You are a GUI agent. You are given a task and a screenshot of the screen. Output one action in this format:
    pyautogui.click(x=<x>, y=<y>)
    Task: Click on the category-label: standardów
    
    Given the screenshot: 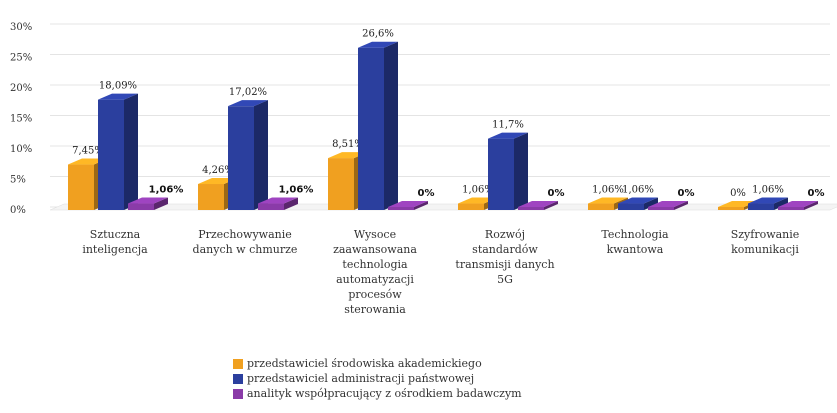 What is the action you would take?
    pyautogui.click(x=505, y=249)
    